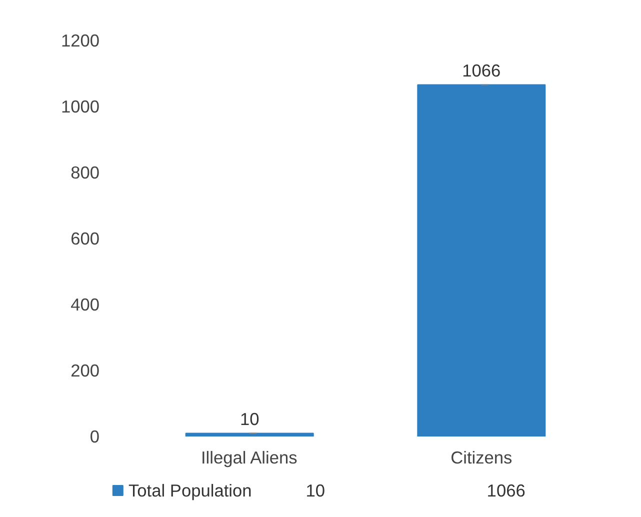 This screenshot has width=641, height=517. Describe the element at coordinates (85, 304) in the screenshot. I see `y-tick-label: 400` at that location.